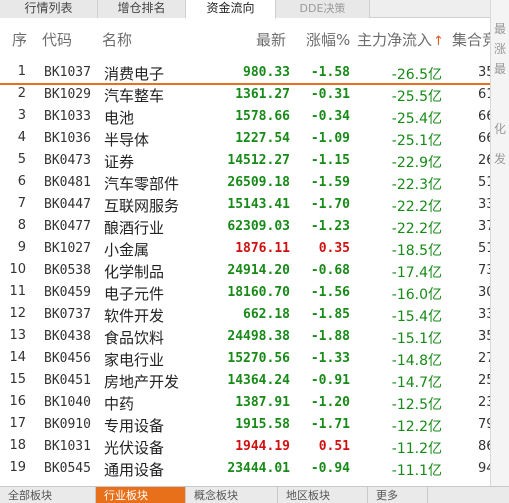  Describe the element at coordinates (20, 40) in the screenshot. I see `header-index: 序` at that location.